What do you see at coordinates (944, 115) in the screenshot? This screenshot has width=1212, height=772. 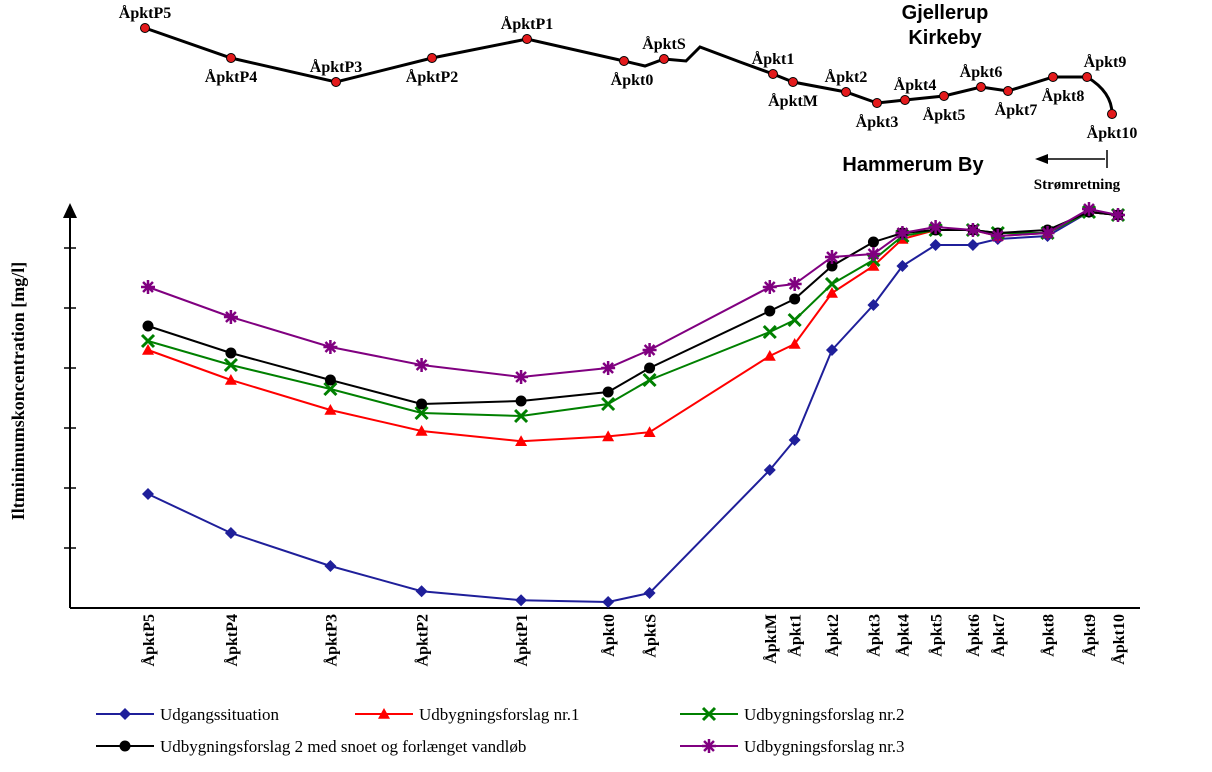 I see `route-point-label: Åpkt5` at bounding box center [944, 115].